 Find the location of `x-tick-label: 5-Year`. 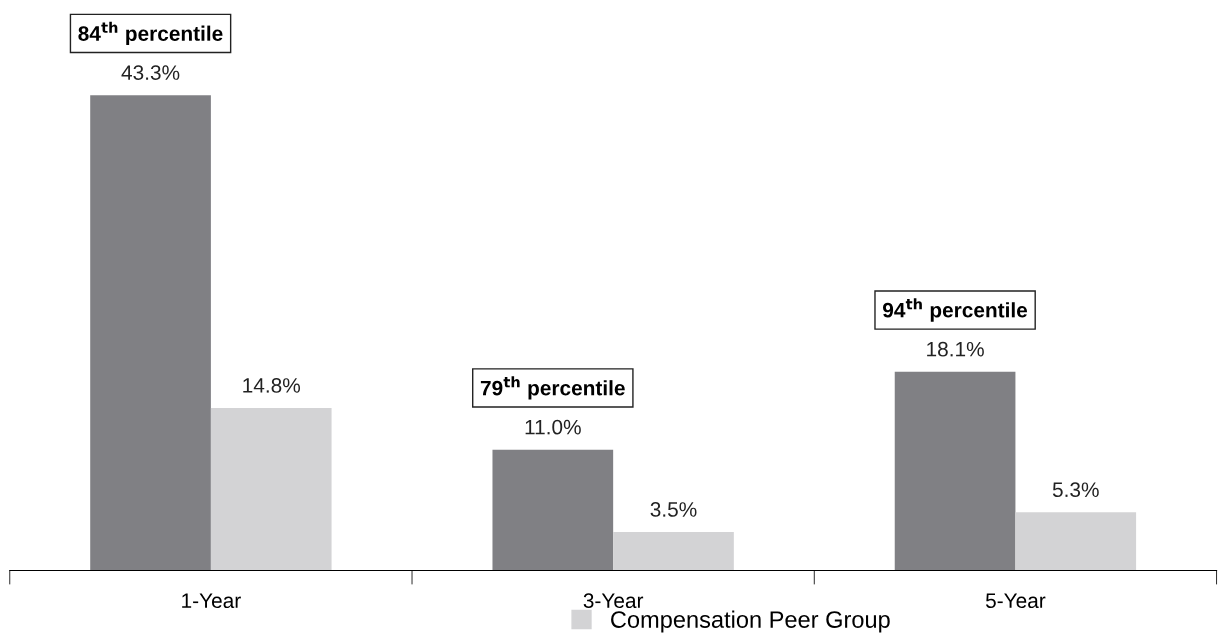

x-tick-label: 5-Year is located at coordinates (1015, 601).